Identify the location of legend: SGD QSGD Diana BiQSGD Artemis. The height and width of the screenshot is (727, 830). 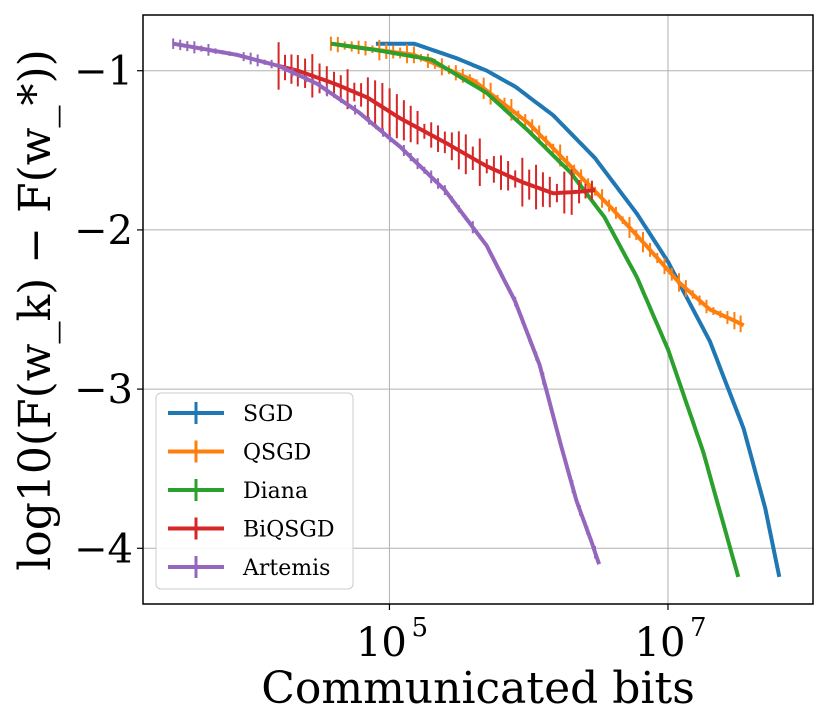
(254, 491).